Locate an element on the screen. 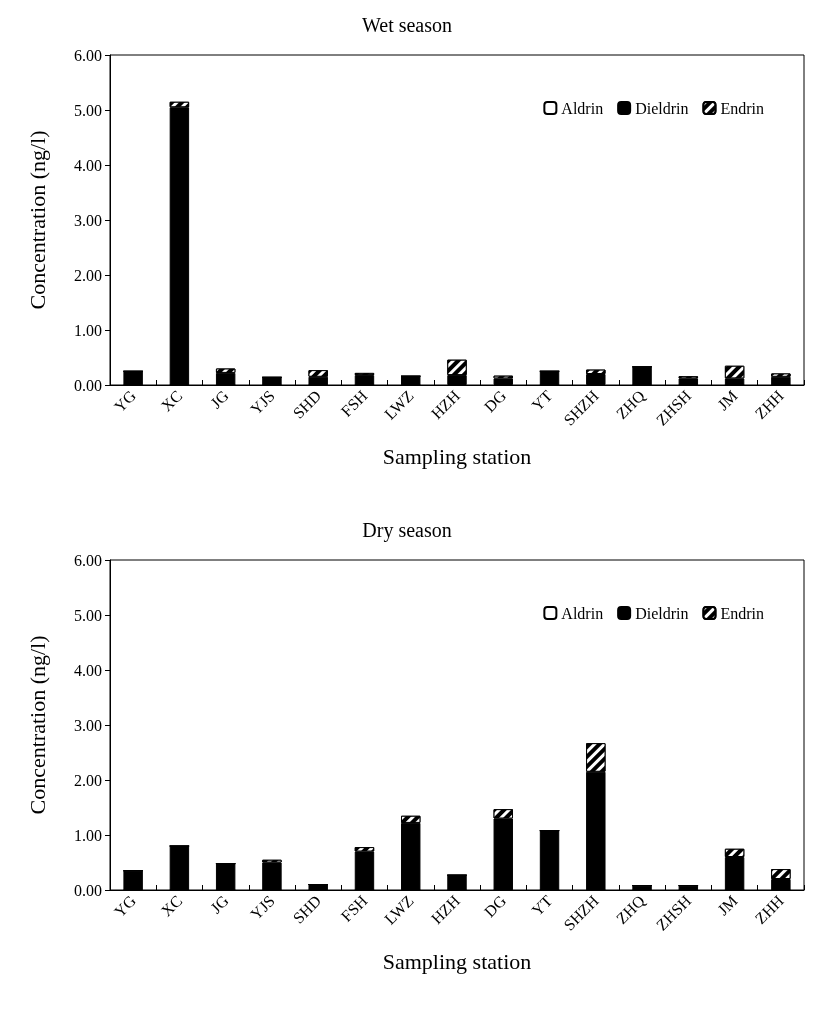 Image resolution: width=814 pixels, height=1020 pixels. chart-title: Wet season is located at coordinates (407, 25).